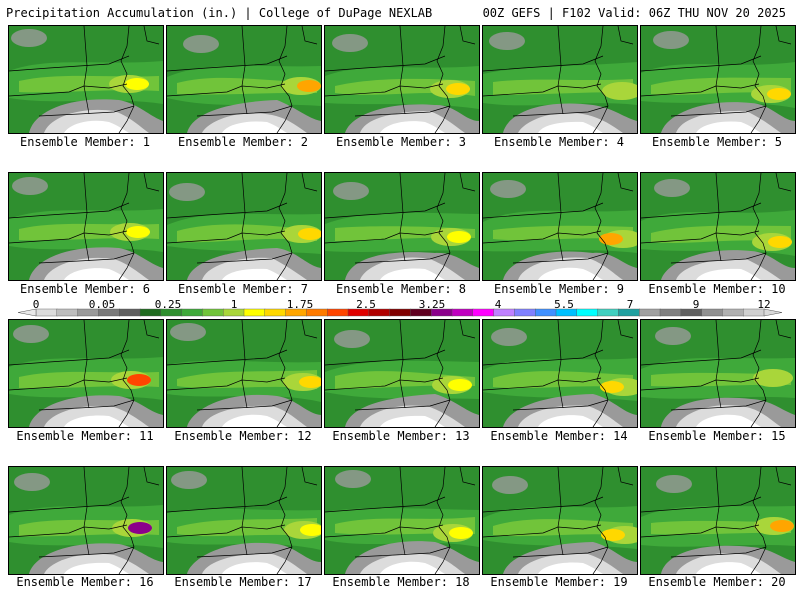  I want to click on colorbar-tick-label: 0.05, so click(102, 304).